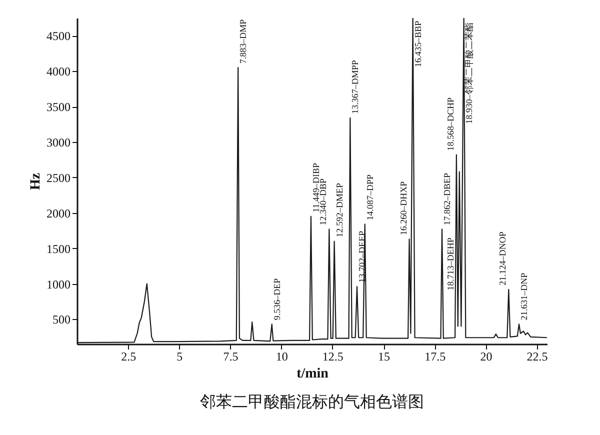 Image resolution: width=600 pixels, height=435 pixels. Describe the element at coordinates (333, 357) in the screenshot. I see `x-tick-label: 12.5` at that location.